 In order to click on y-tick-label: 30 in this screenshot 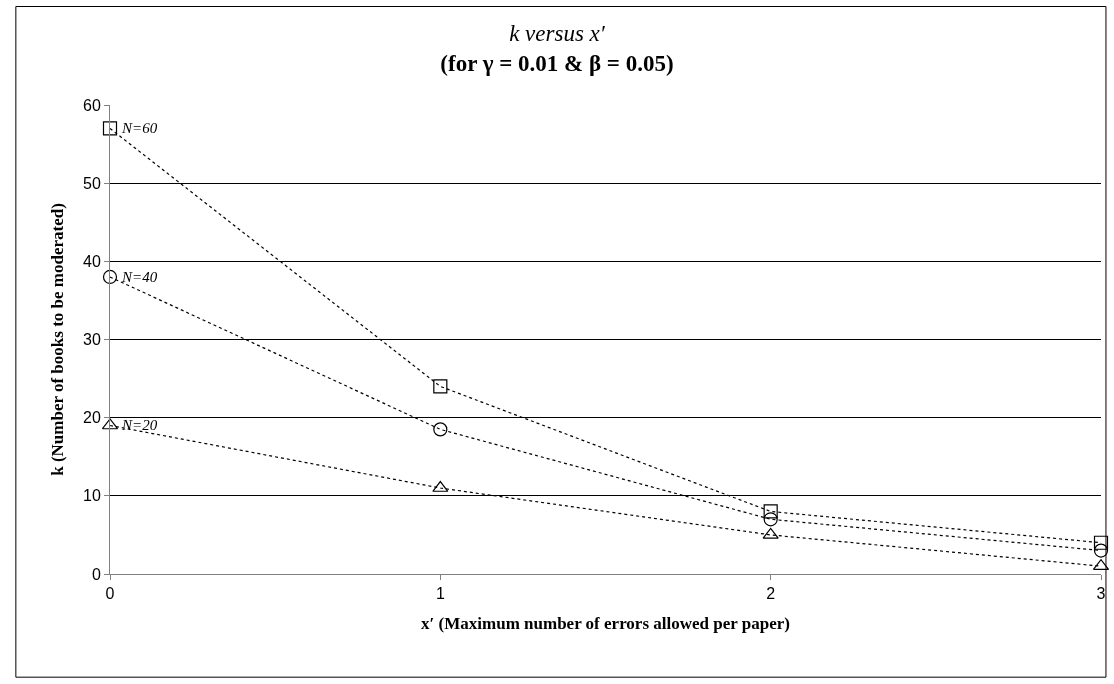, I will do `click(92, 340)`.